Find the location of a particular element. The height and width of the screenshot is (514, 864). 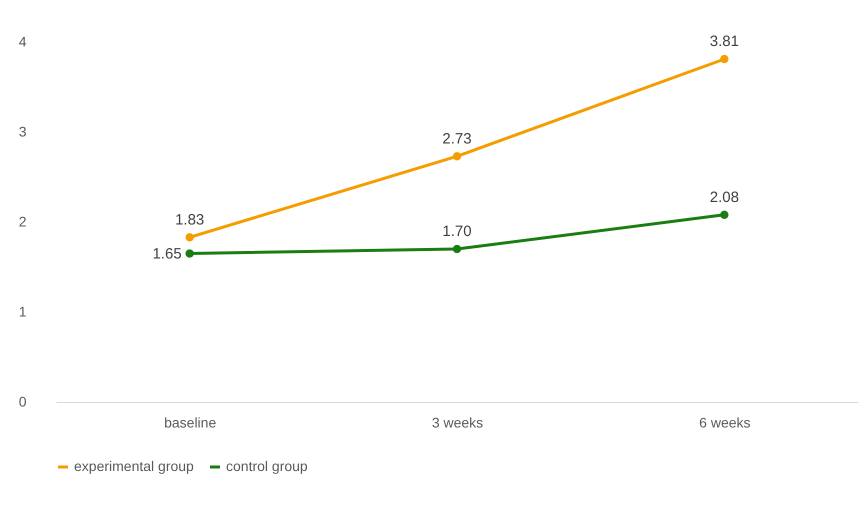

x-tick-label: baseline is located at coordinates (190, 422).